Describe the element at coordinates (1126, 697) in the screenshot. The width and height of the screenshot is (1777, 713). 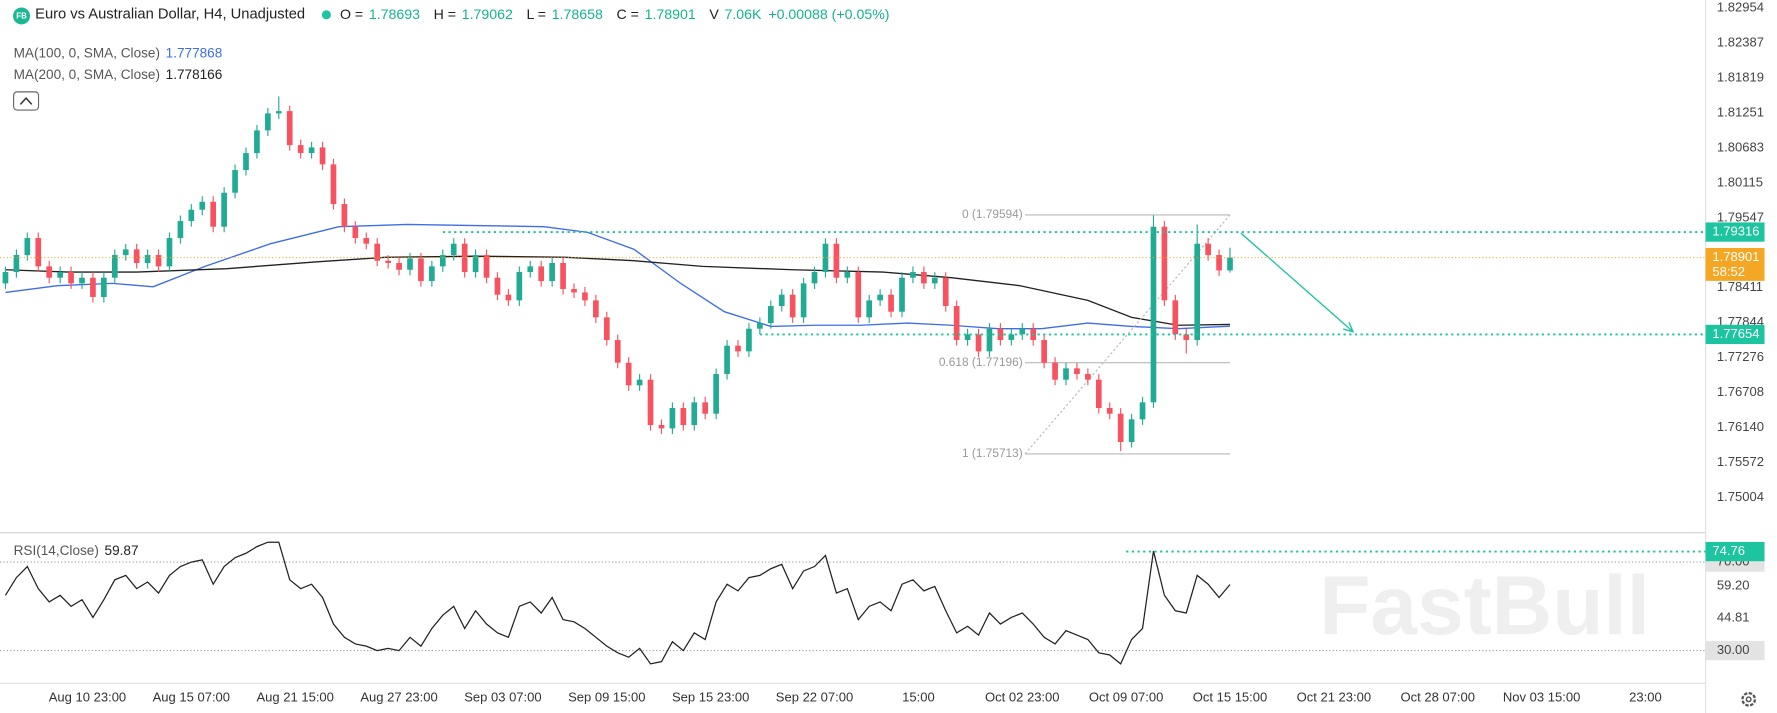
I see `x-tick-label: Oct 09 07:00` at that location.